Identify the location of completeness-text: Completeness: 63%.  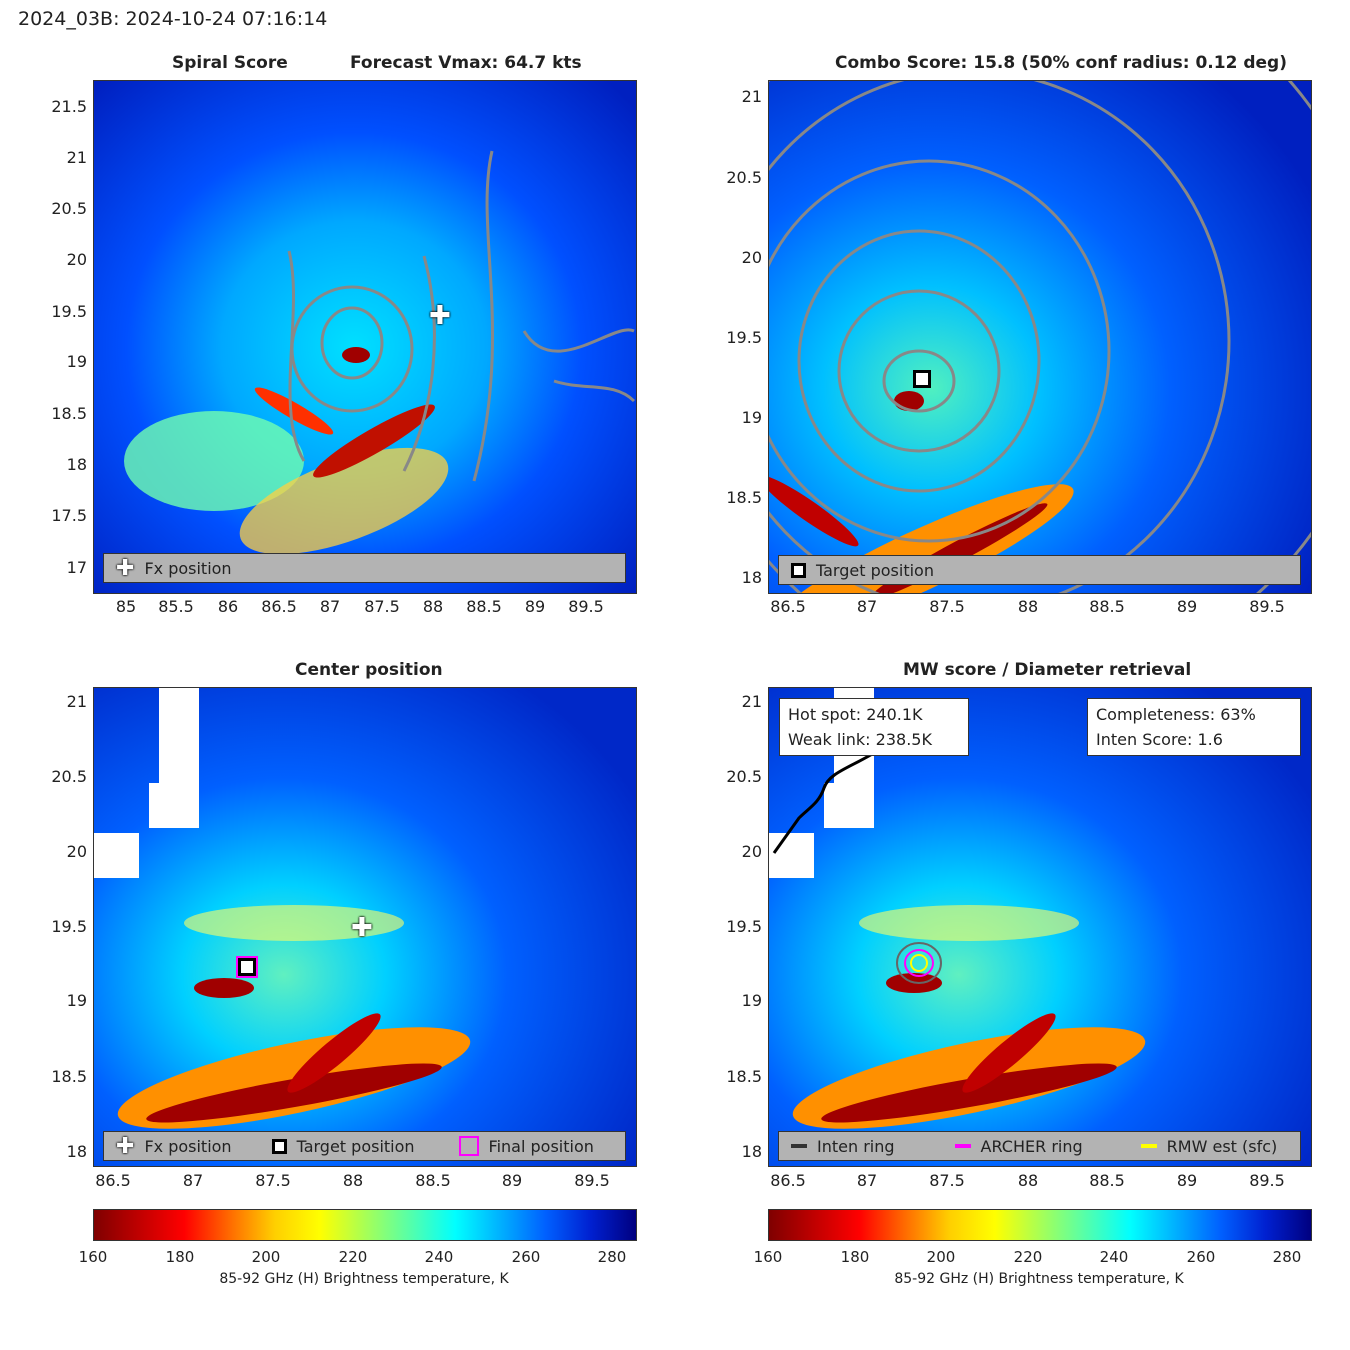
(1176, 714).